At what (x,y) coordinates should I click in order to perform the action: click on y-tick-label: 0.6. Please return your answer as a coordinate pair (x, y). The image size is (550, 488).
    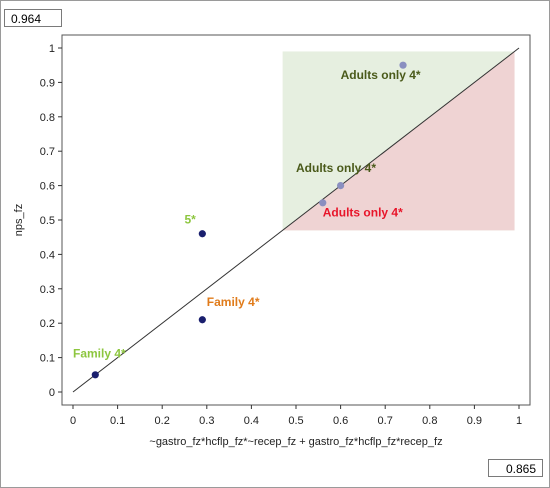
    Looking at the image, I should click on (47, 187).